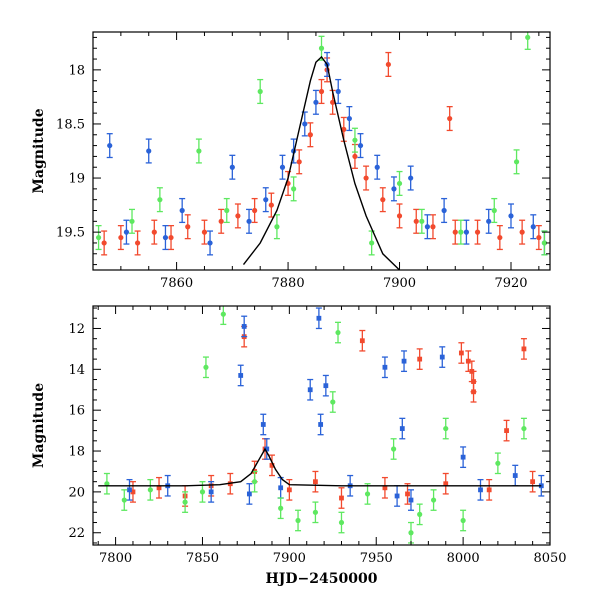 The height and width of the screenshot is (600, 600). Describe the element at coordinates (376, 558) in the screenshot. I see `bottom-x-tick-label: 7950` at that location.